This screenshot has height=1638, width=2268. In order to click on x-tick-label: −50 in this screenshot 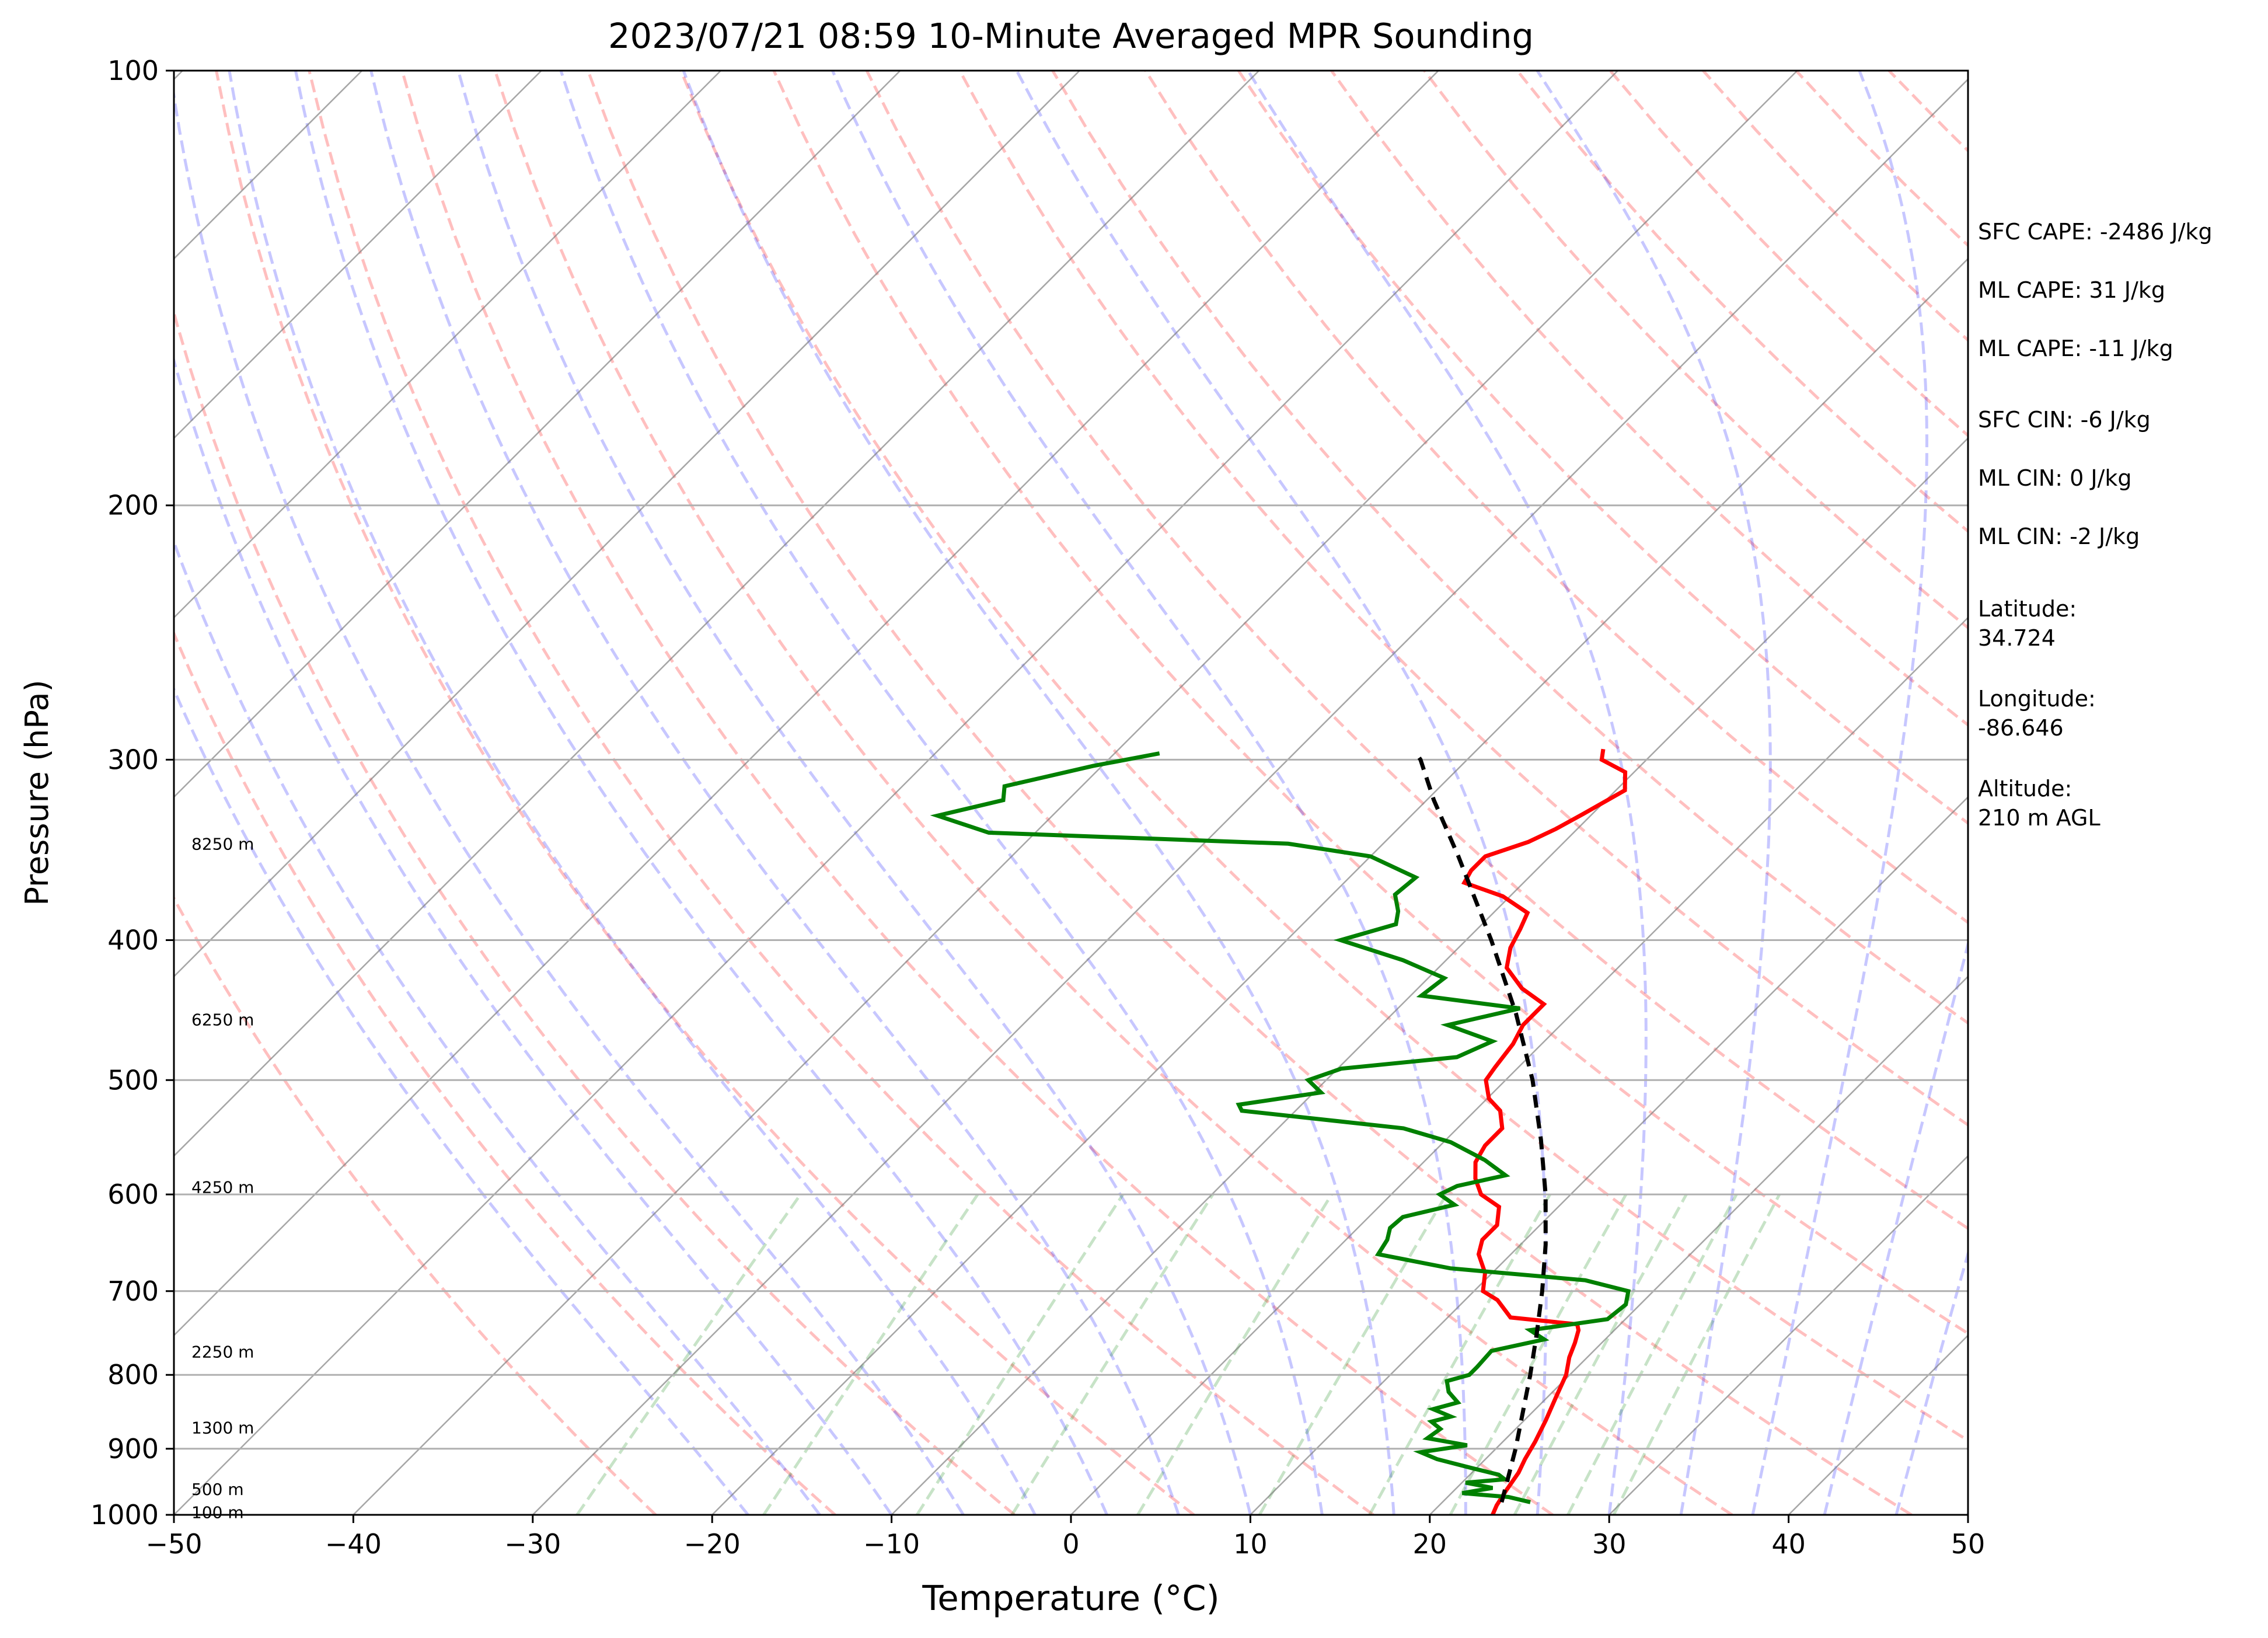, I will do `click(173, 1544)`.